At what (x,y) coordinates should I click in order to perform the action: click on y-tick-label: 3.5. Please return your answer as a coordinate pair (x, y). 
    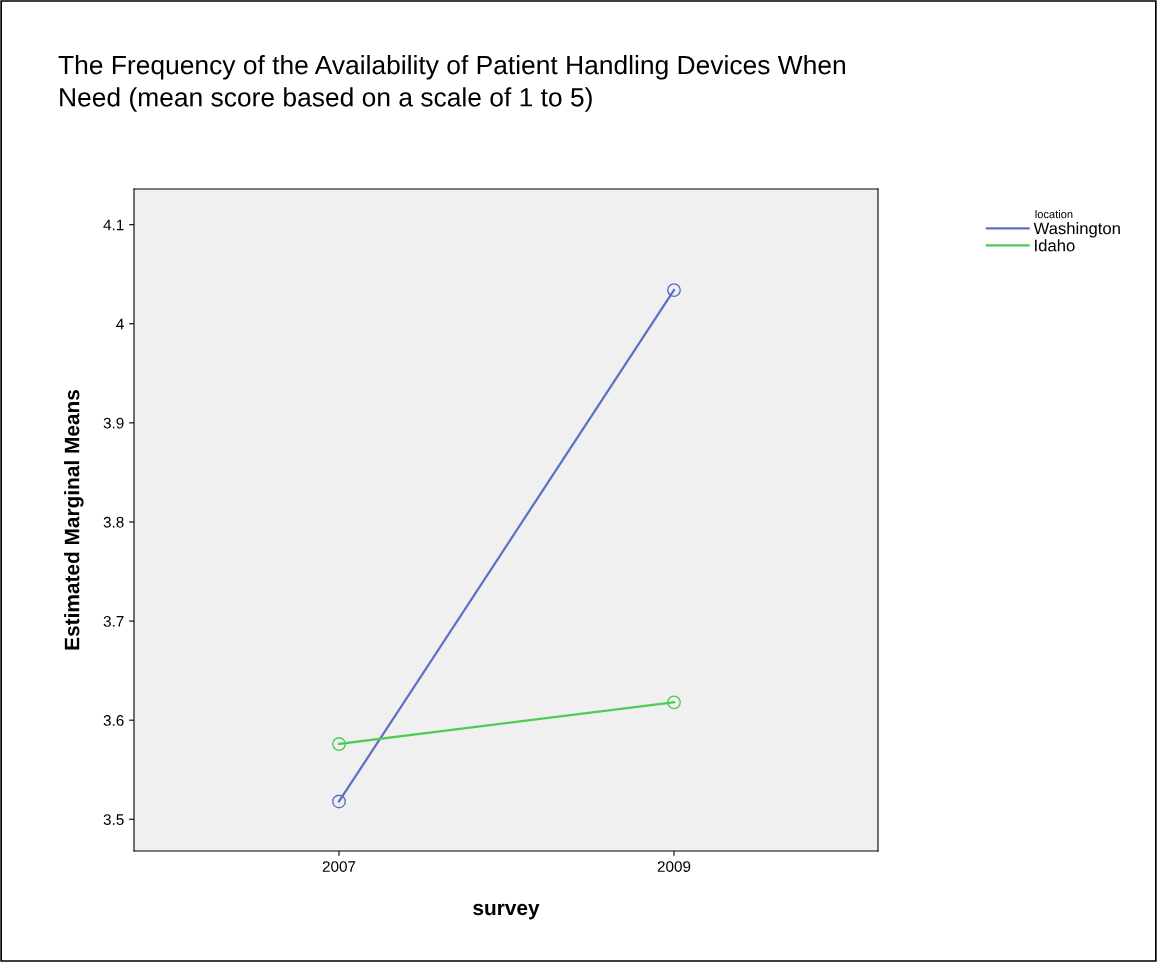
    Looking at the image, I should click on (113, 819).